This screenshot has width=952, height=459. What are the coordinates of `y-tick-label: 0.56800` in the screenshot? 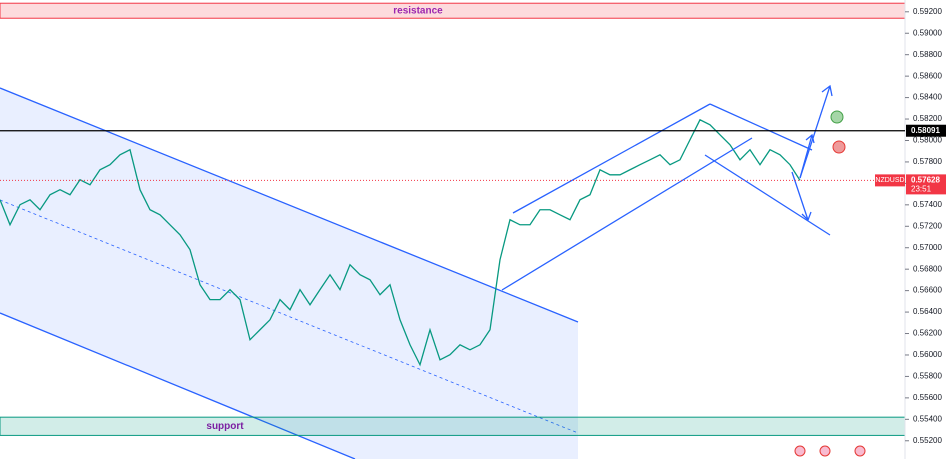 It's located at (927, 268).